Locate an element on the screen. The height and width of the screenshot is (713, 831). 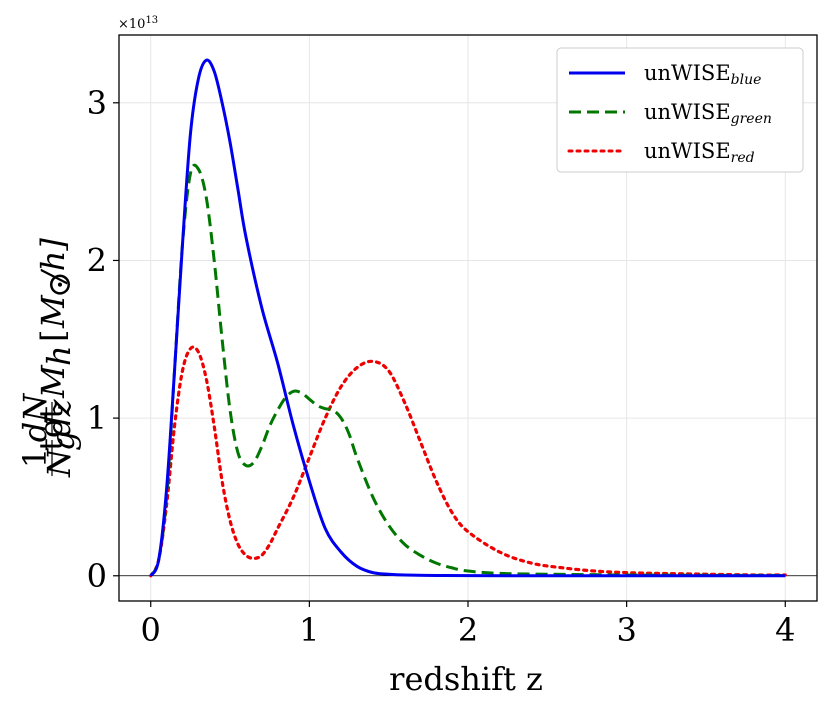
legend: unWISEblue unWISEgreen unWISEred is located at coordinates (680, 110).